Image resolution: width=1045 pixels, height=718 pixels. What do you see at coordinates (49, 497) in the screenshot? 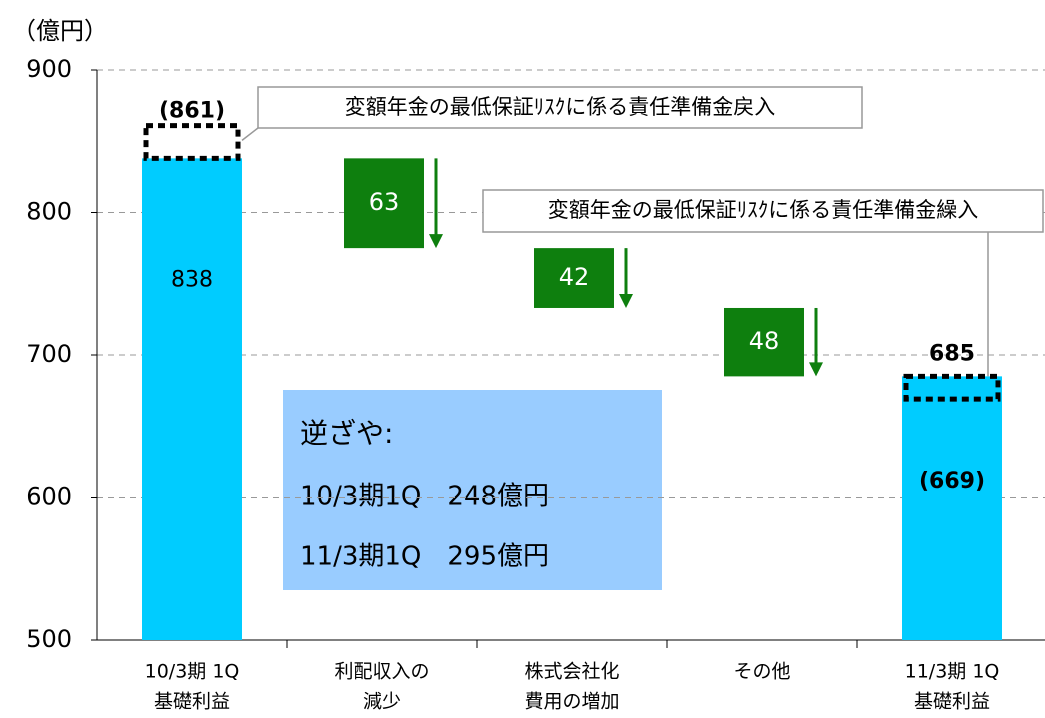
I see `y-tick-label: 600` at bounding box center [49, 497].